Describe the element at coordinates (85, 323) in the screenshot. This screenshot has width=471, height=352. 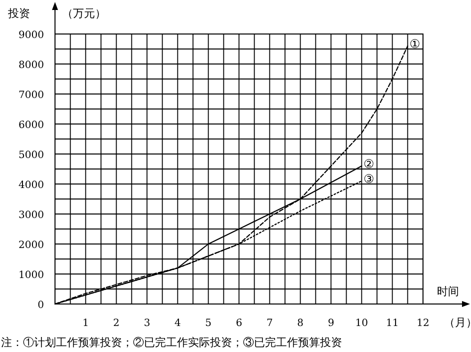
I see `x-tick-label: 1` at that location.